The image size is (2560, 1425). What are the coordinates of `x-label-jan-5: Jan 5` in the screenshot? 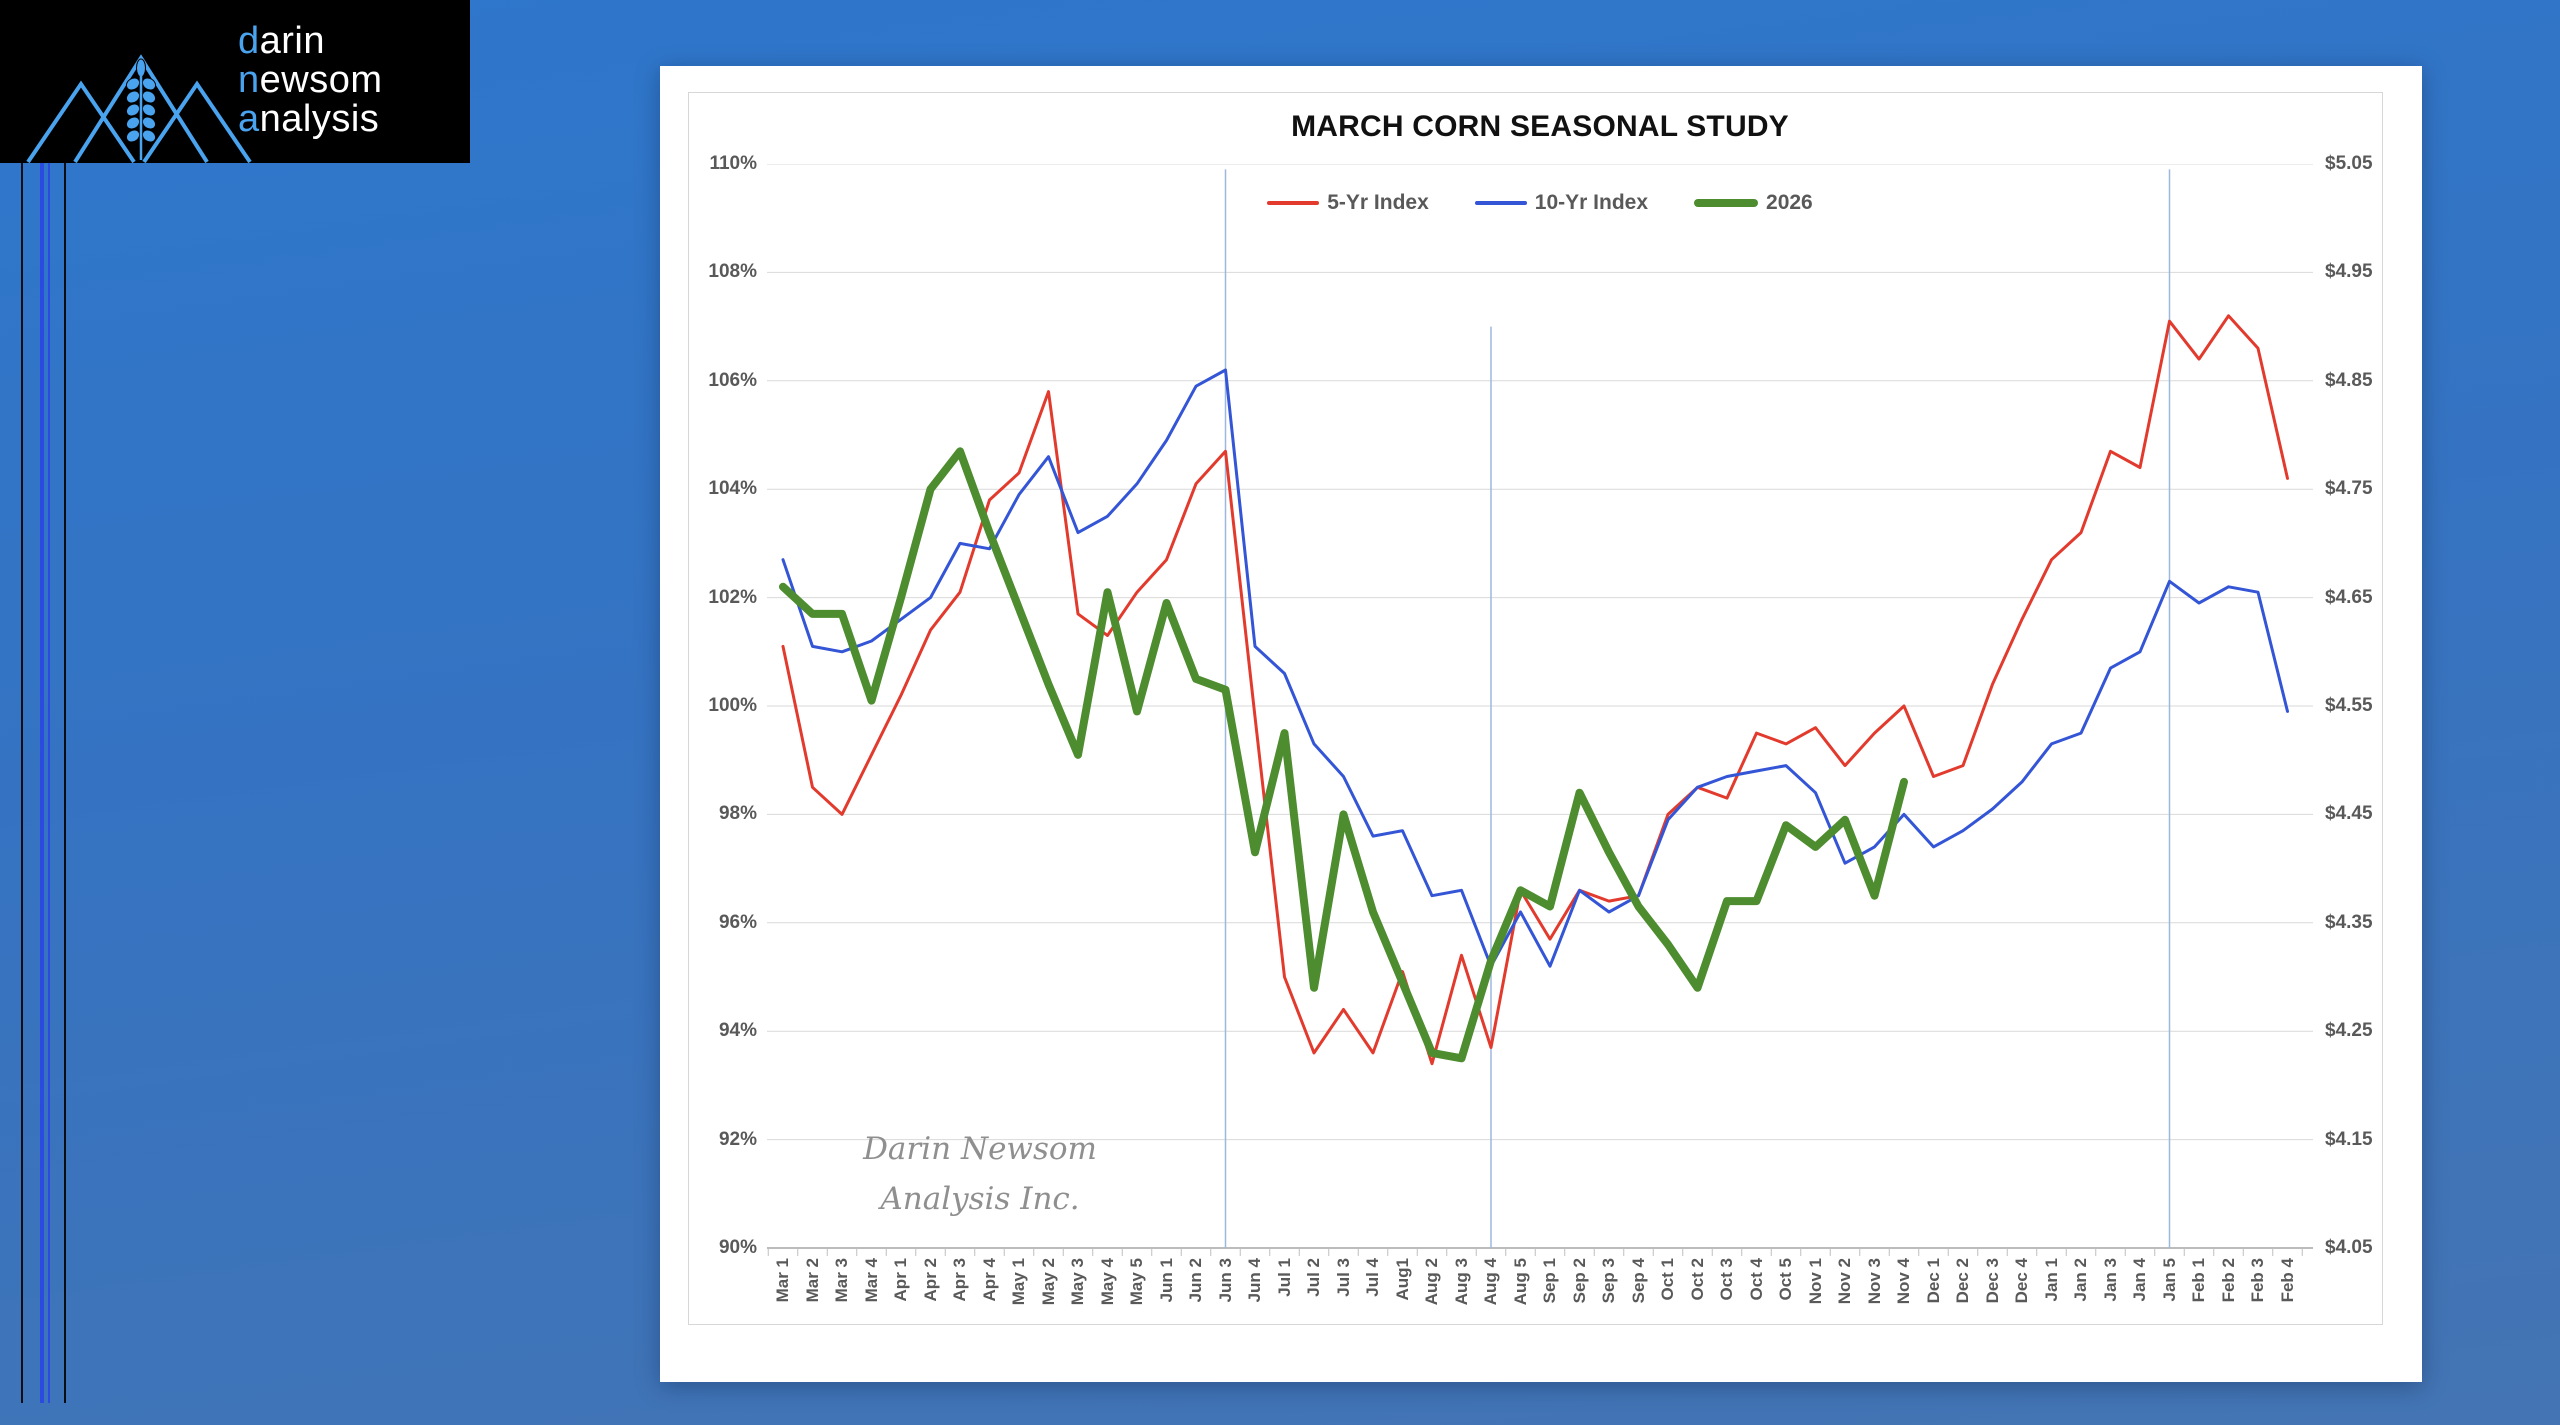 It's located at (2169, 1280).